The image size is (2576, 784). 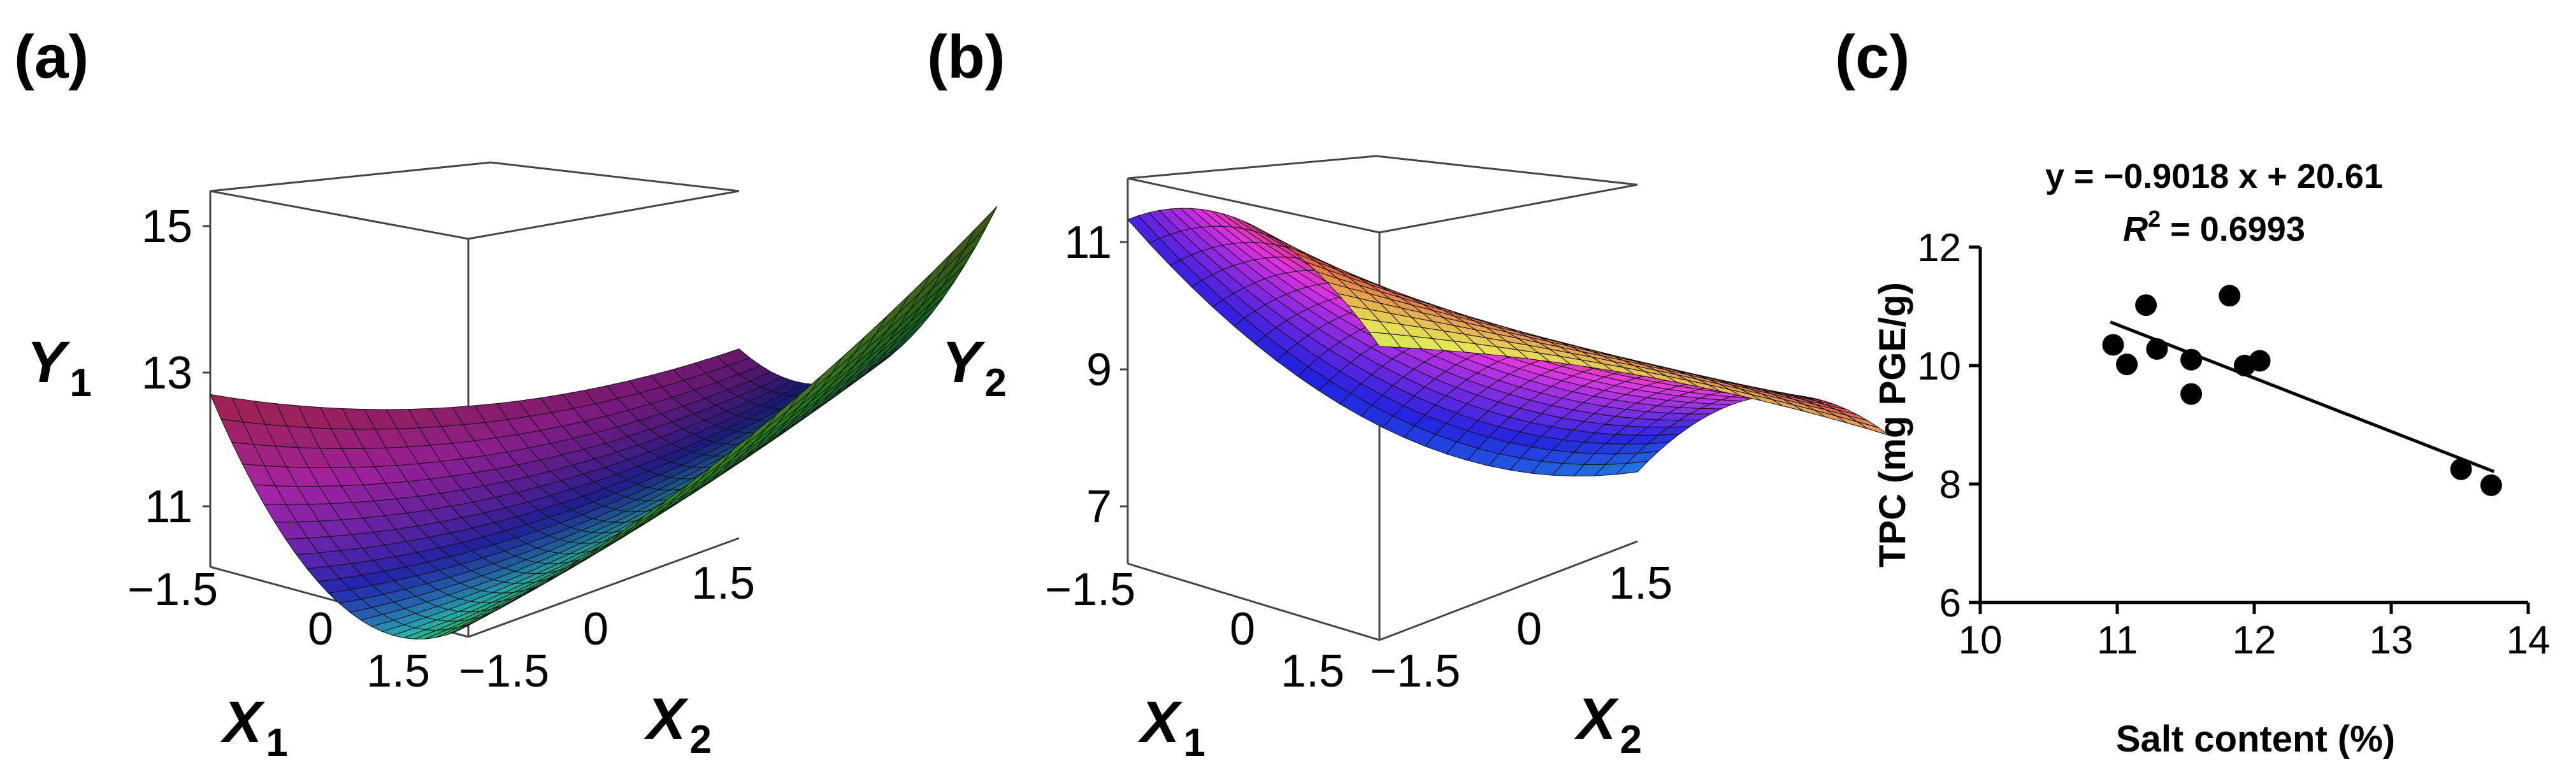 I want to click on x1-axis-ticks-b: −1.5 0 1.5, so click(x=1194, y=630).